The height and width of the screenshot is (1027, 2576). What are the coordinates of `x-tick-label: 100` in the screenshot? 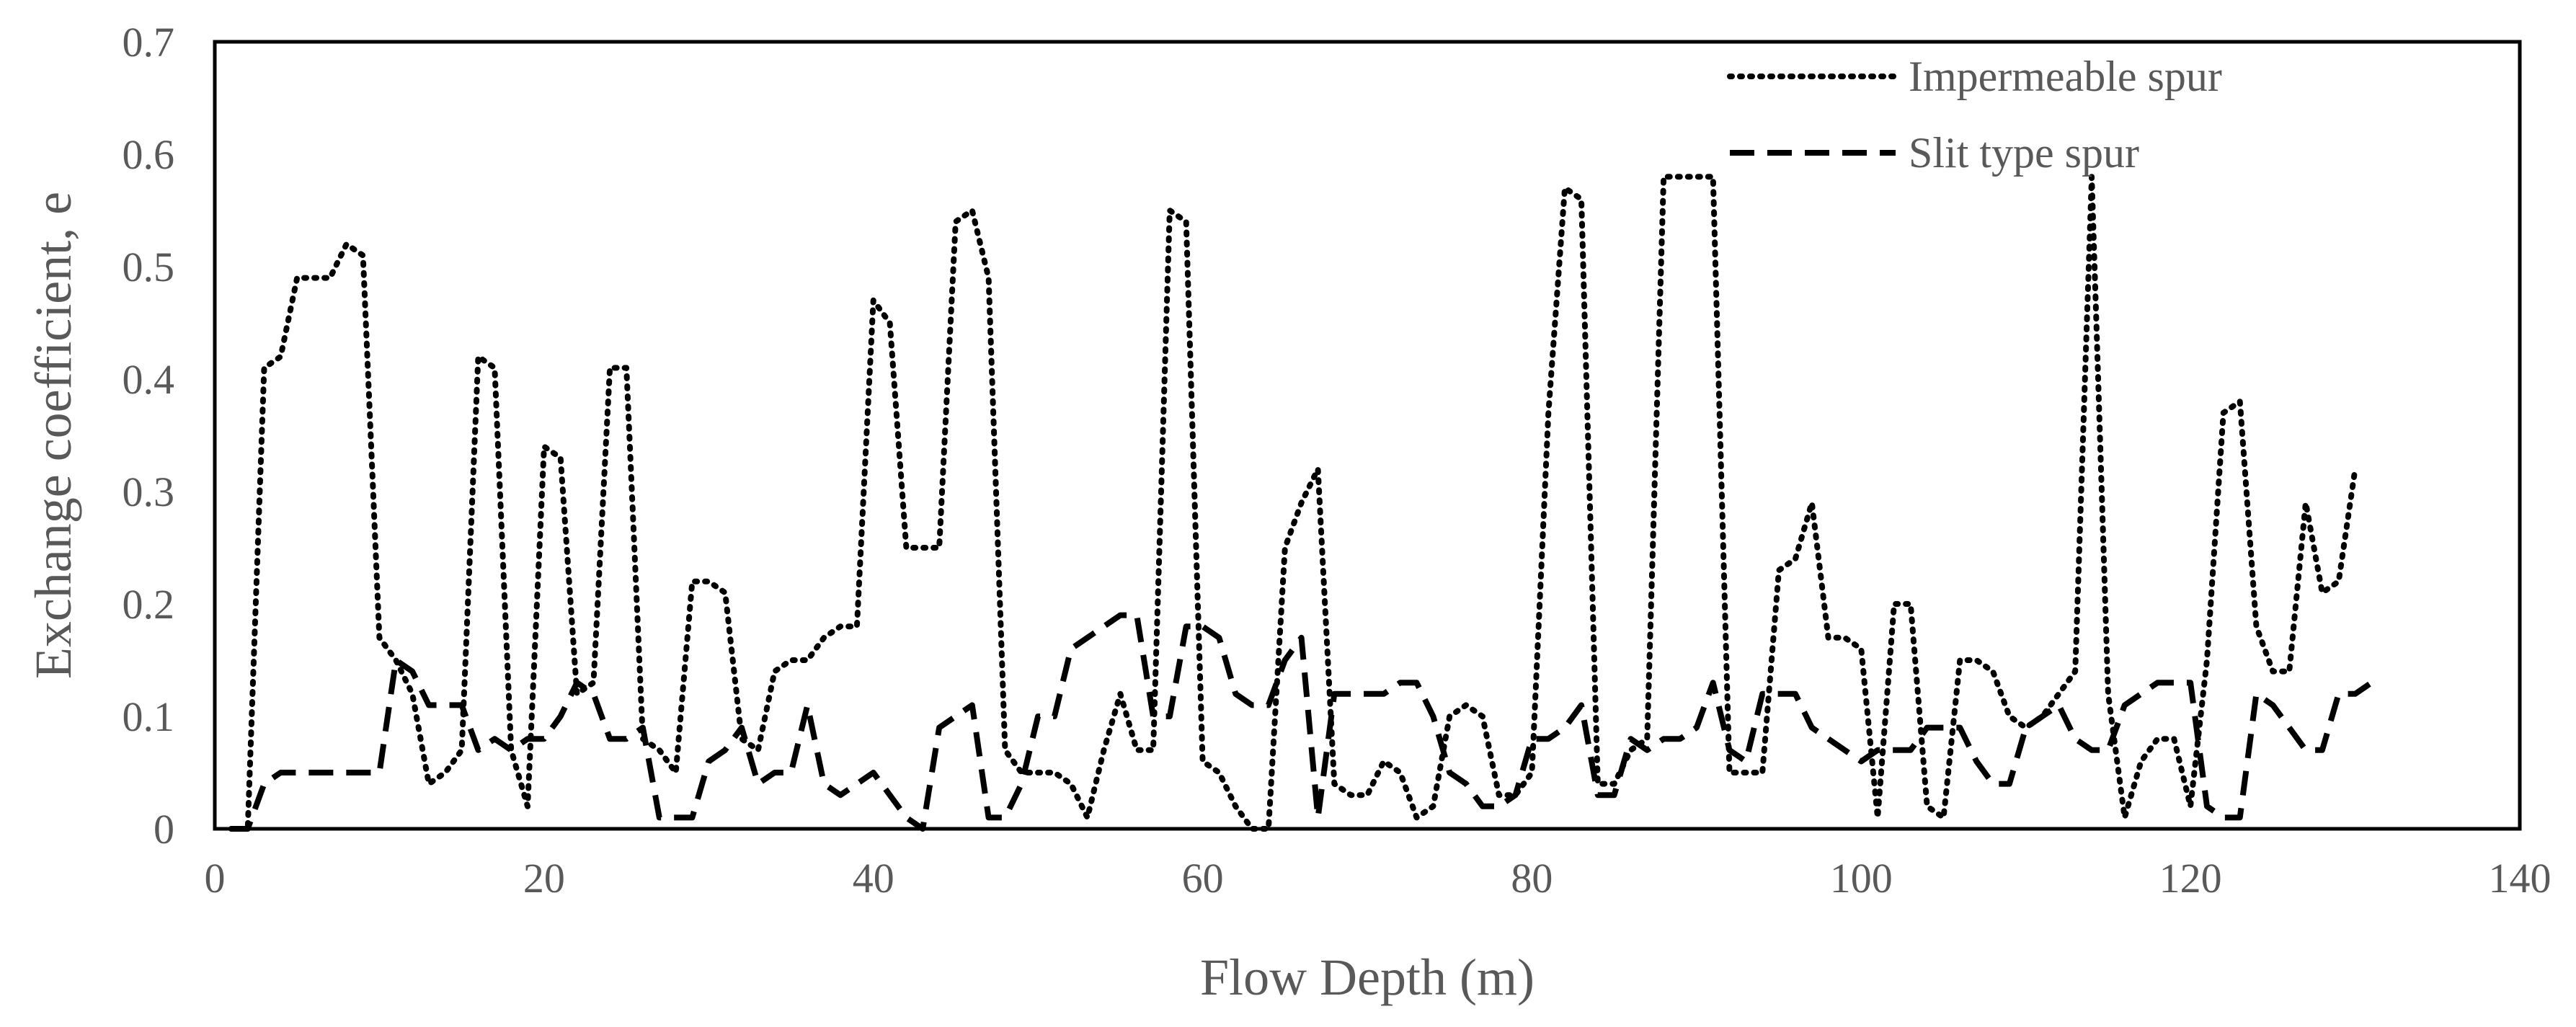 It's located at (1861, 878).